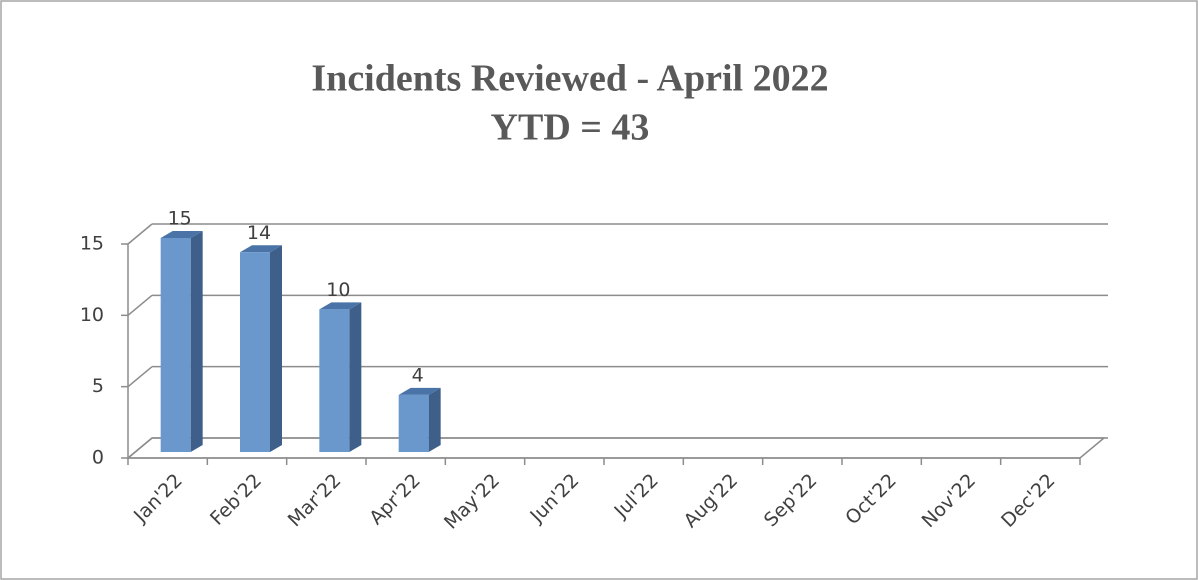 Image resolution: width=1198 pixels, height=580 pixels. Describe the element at coordinates (569, 79) in the screenshot. I see `chart-title: Incidents Reviewed - April 2022` at that location.